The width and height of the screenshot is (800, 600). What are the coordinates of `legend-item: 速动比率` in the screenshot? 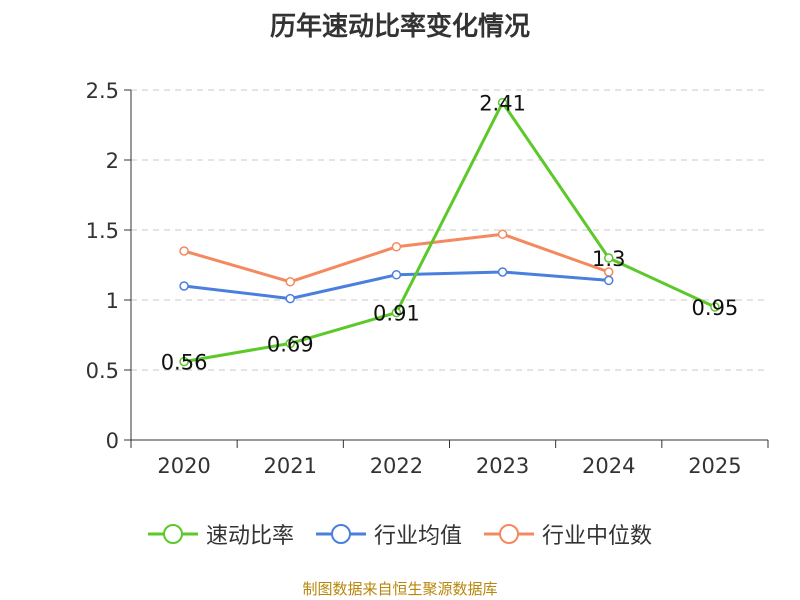 It's located at (220, 534).